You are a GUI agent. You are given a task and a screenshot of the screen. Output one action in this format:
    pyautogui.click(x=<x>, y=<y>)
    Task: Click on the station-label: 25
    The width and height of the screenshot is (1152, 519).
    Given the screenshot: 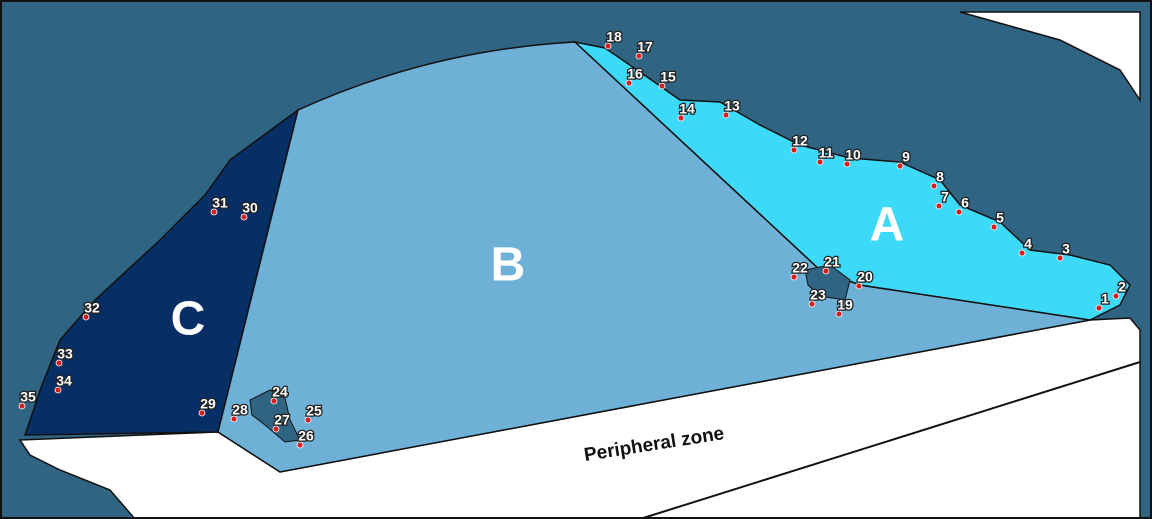 What is the action you would take?
    pyautogui.click(x=314, y=411)
    